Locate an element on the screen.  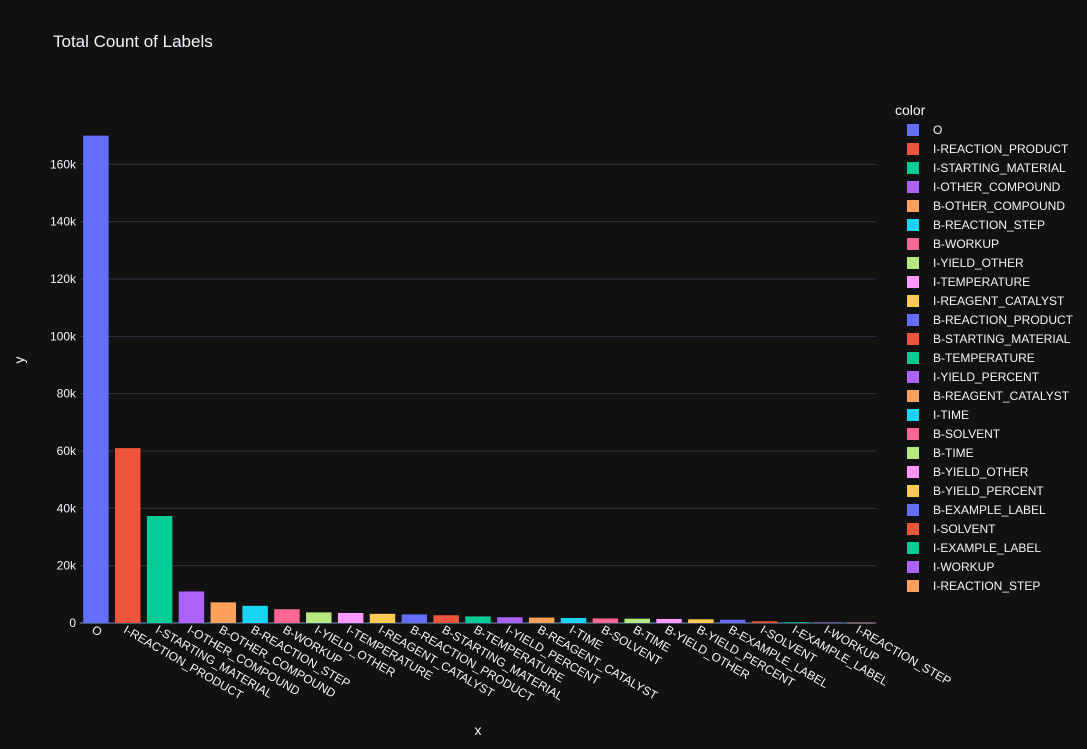
legend-label: B-WORKUP is located at coordinates (966, 244).